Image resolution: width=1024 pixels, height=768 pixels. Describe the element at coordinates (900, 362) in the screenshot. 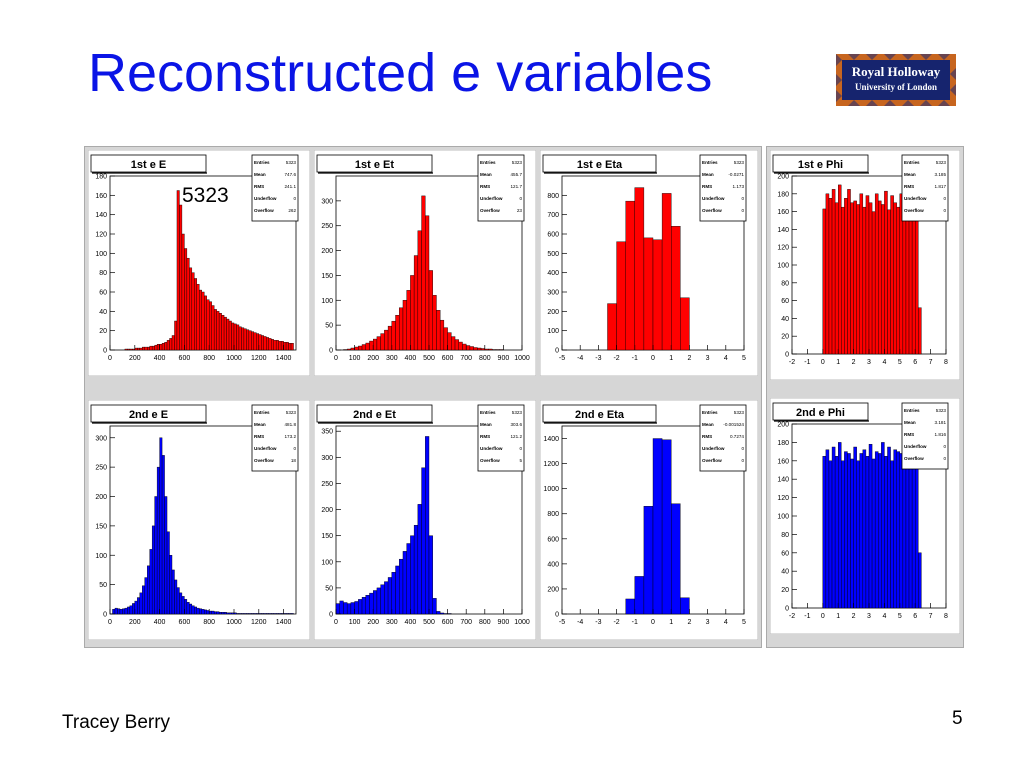

I see `x-tick-label: 5` at that location.